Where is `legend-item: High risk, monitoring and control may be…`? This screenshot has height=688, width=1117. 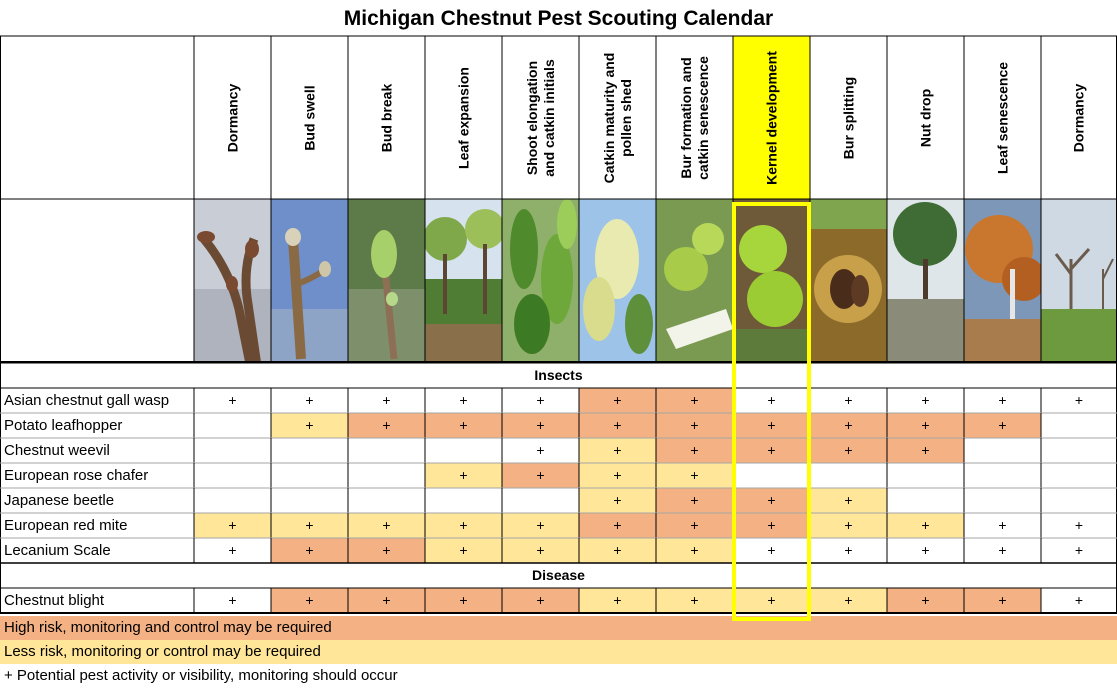 legend-item: High risk, monitoring and control may be… is located at coordinates (558, 628).